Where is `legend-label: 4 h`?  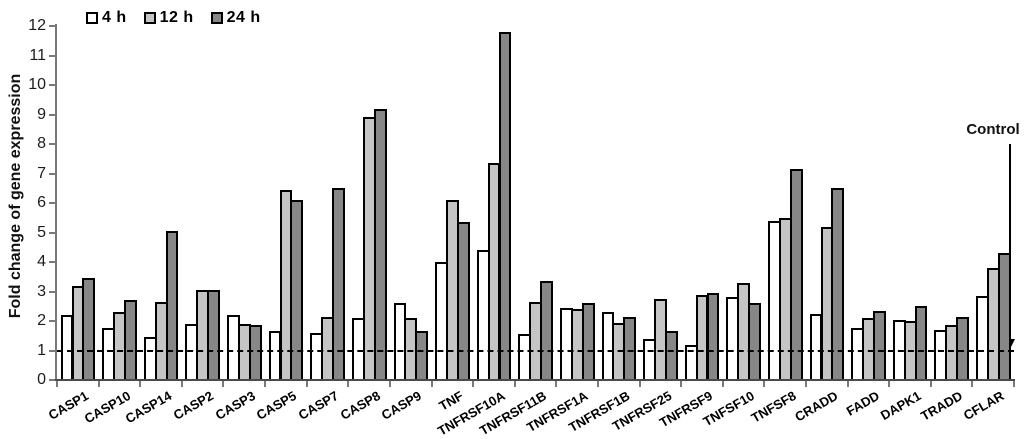 legend-label: 4 h is located at coordinates (114, 17).